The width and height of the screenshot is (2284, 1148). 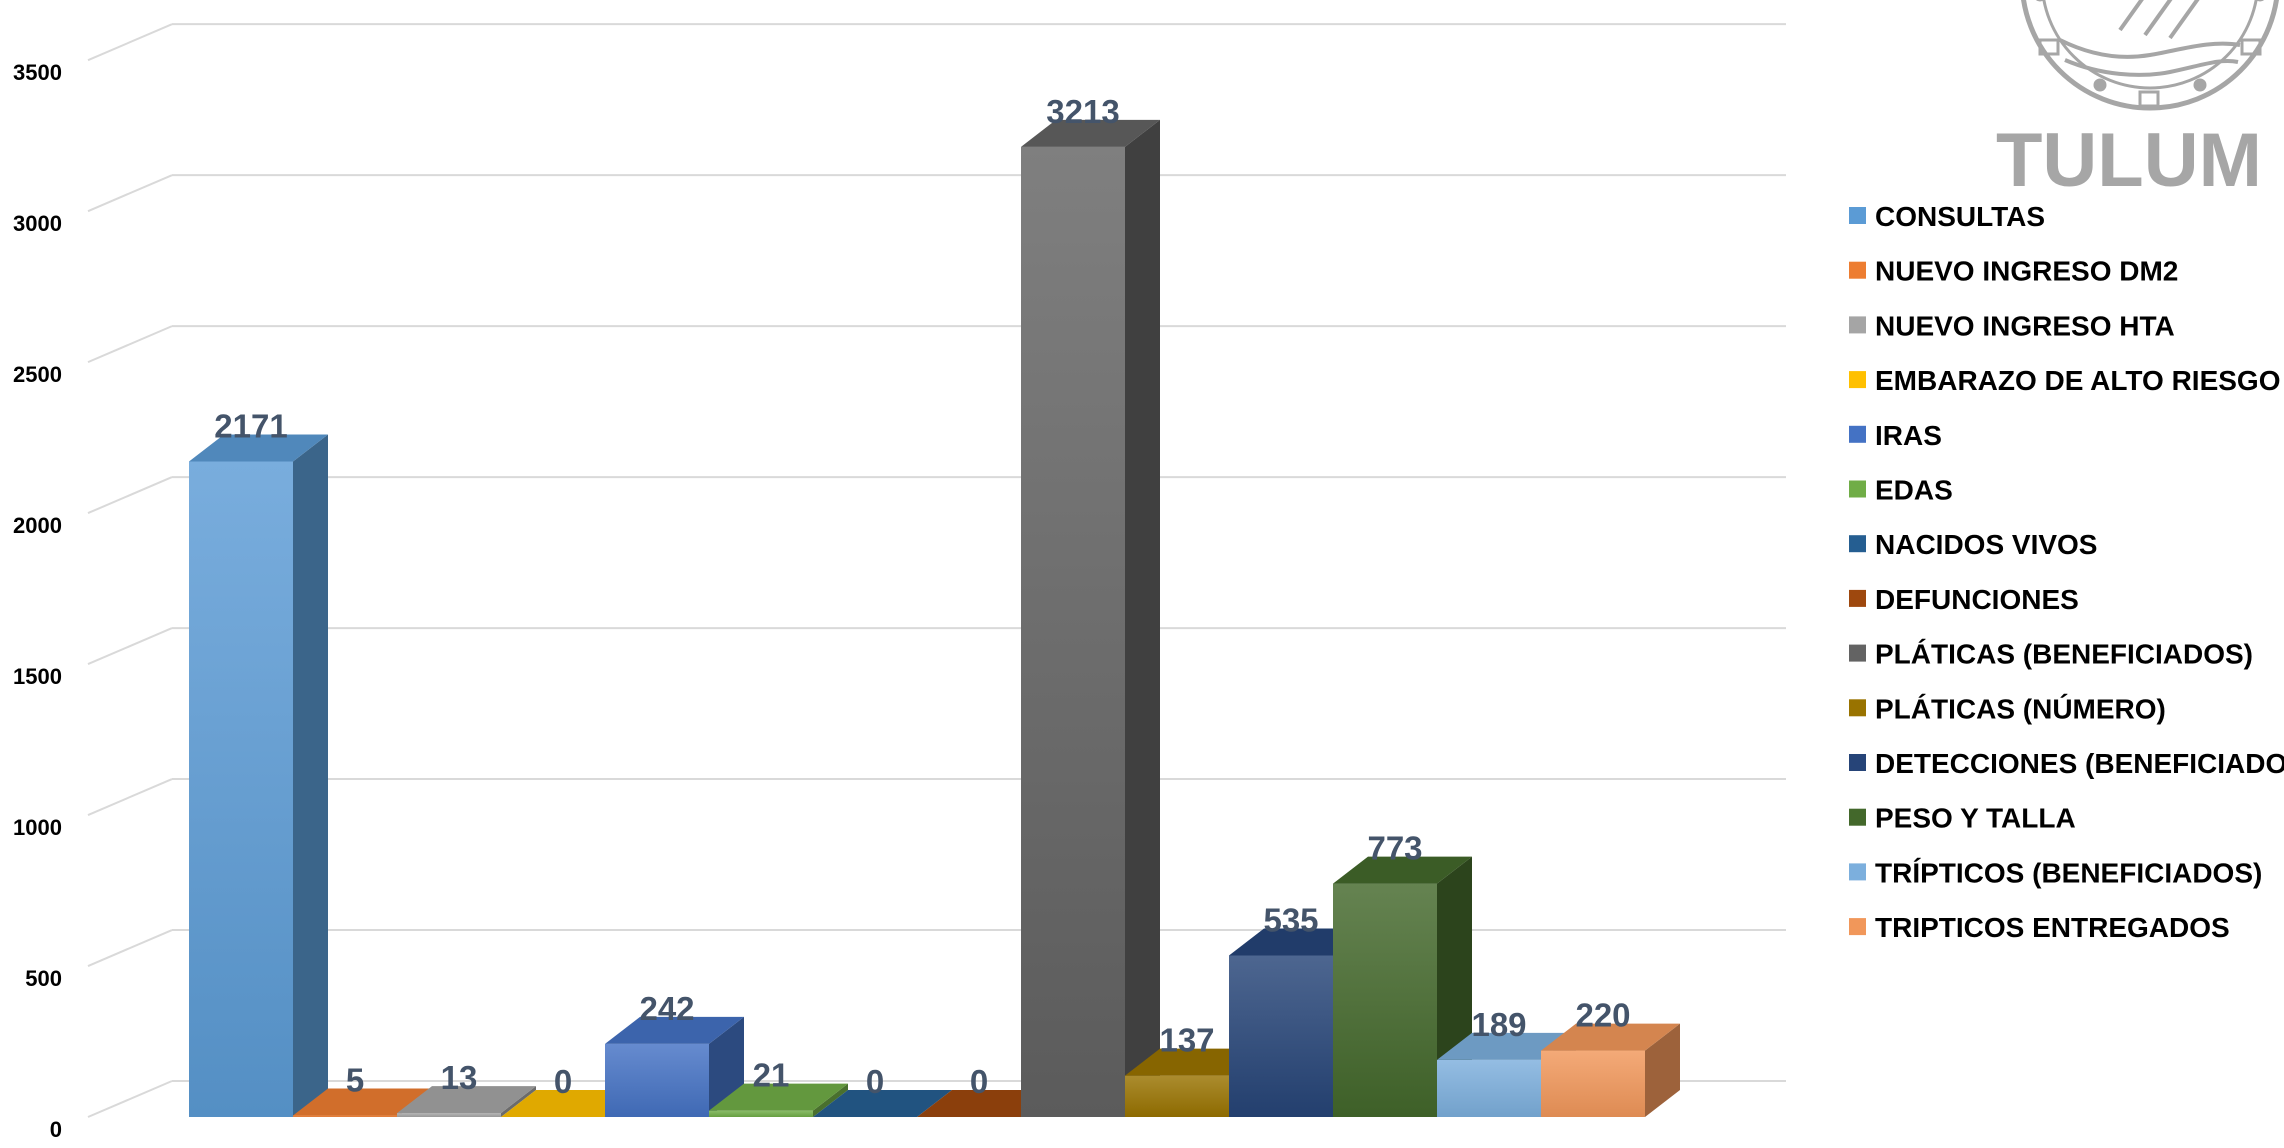 I want to click on data-label: 535, so click(x=1290, y=919).